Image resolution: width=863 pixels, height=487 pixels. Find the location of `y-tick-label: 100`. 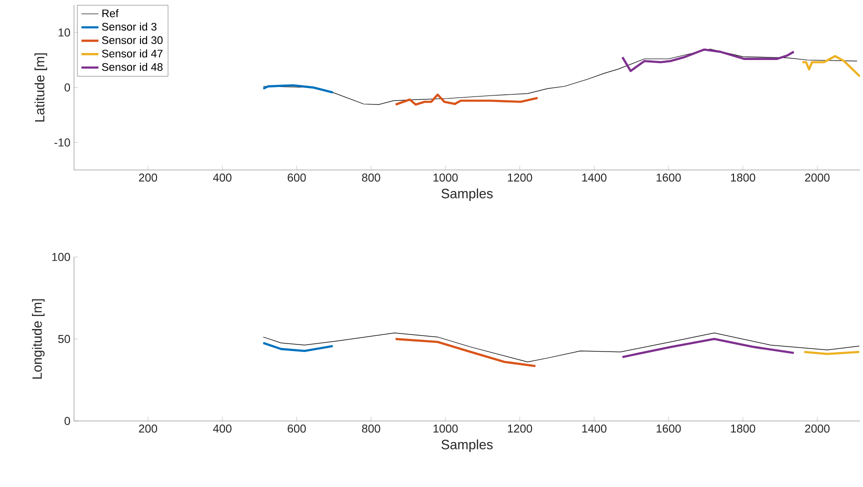

y-tick-label: 100 is located at coordinates (61, 257).